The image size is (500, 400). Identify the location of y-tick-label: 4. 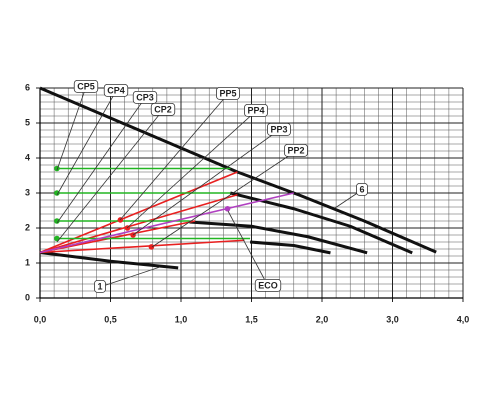
(27, 157).